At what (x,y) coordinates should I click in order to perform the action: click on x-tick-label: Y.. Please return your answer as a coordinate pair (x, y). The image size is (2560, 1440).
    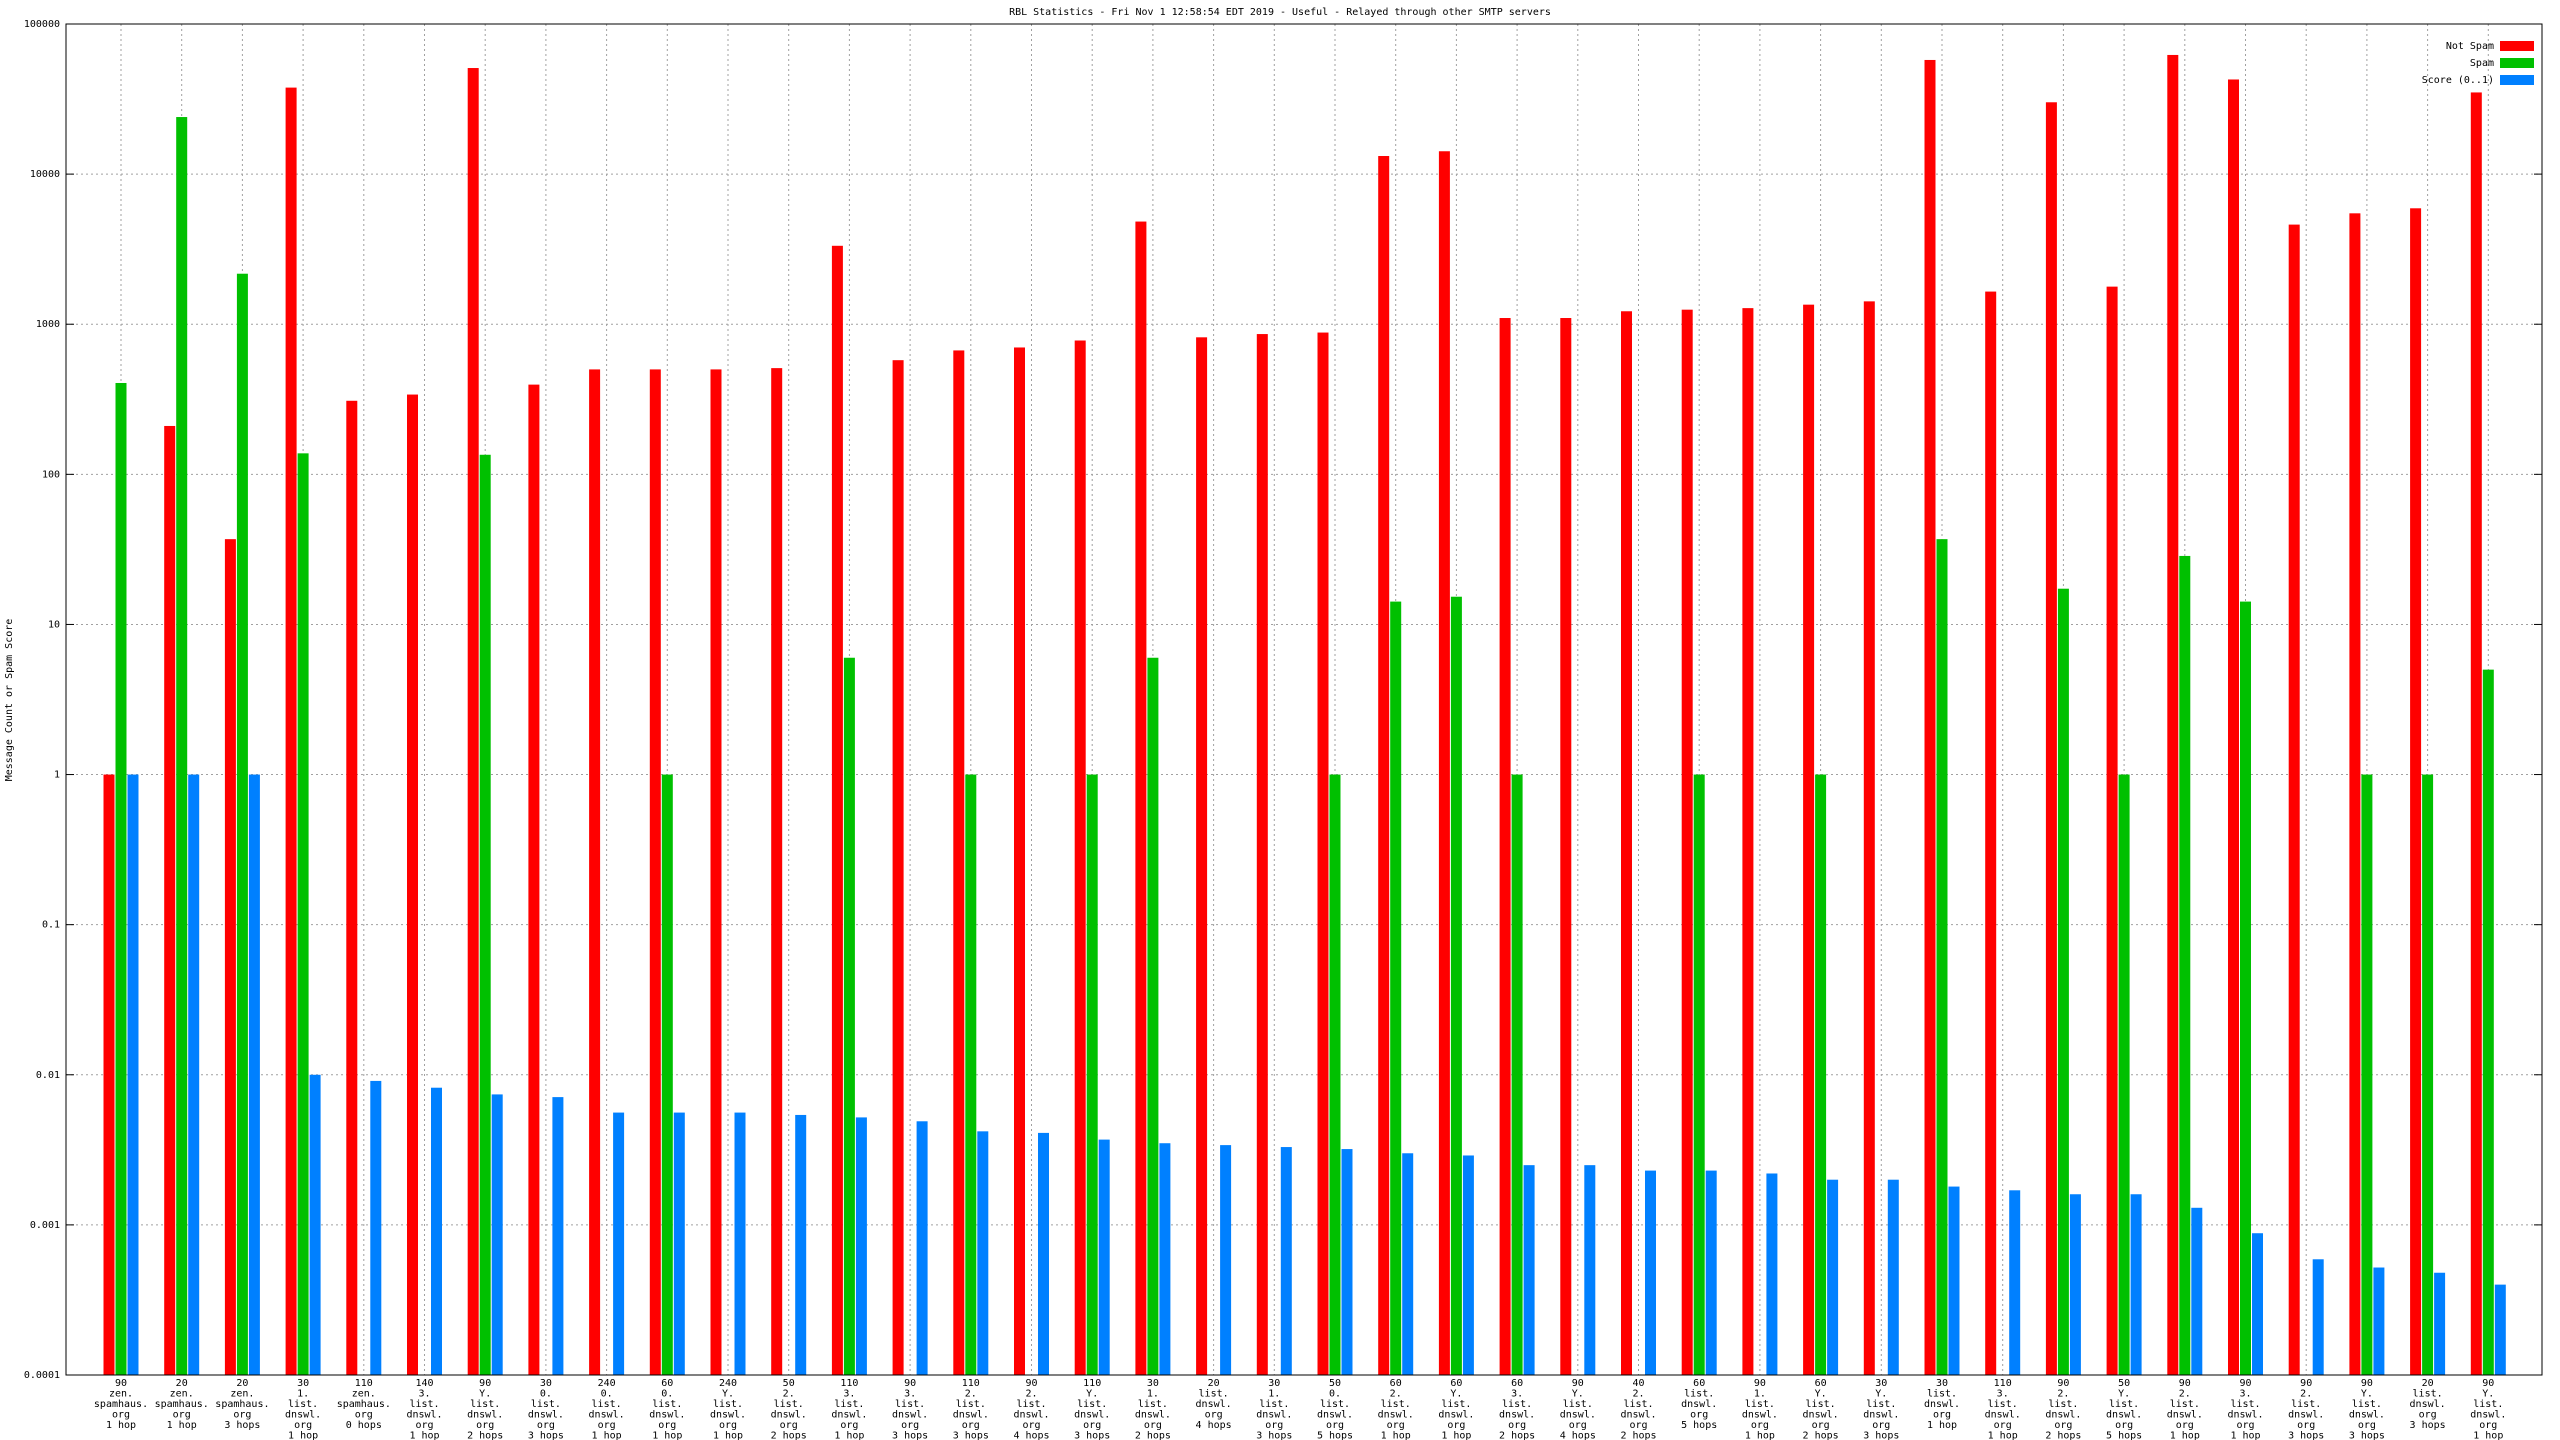
    Looking at the image, I should click on (728, 1394).